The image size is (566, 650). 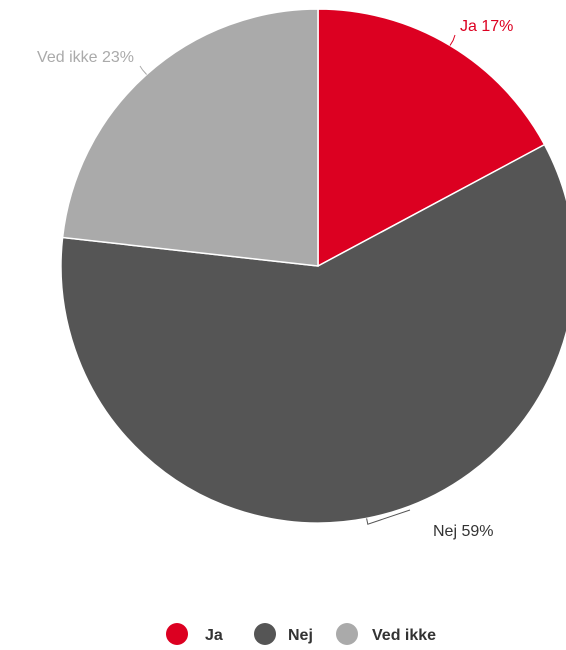 What do you see at coordinates (265, 634) in the screenshot?
I see `legend-marker-nej` at bounding box center [265, 634].